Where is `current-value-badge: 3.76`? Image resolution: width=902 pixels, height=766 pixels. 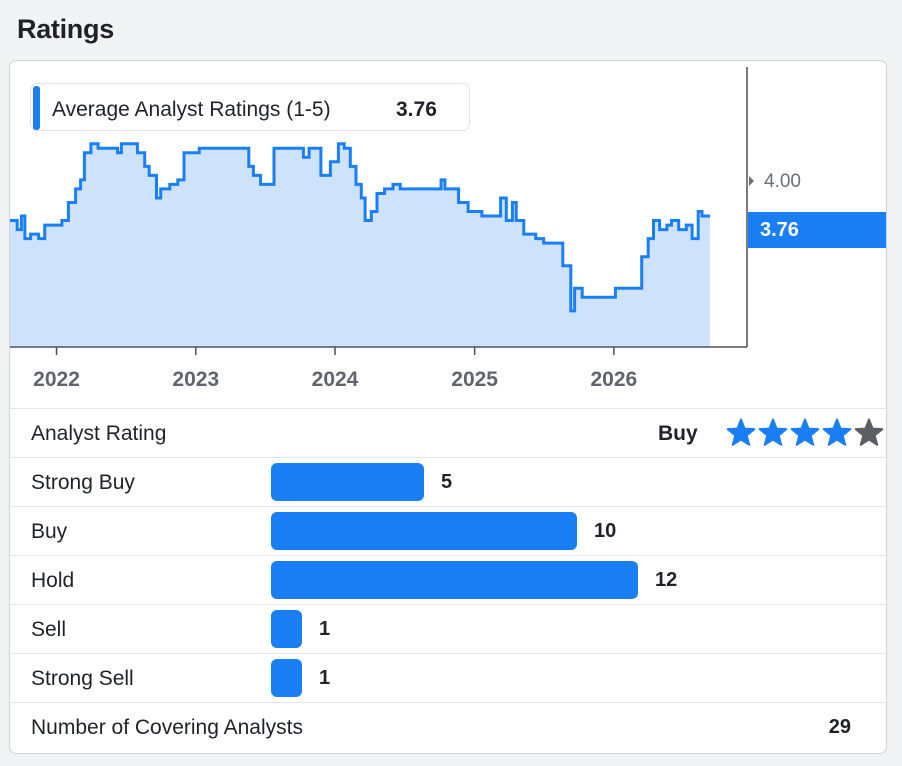 current-value-badge: 3.76 is located at coordinates (817, 230).